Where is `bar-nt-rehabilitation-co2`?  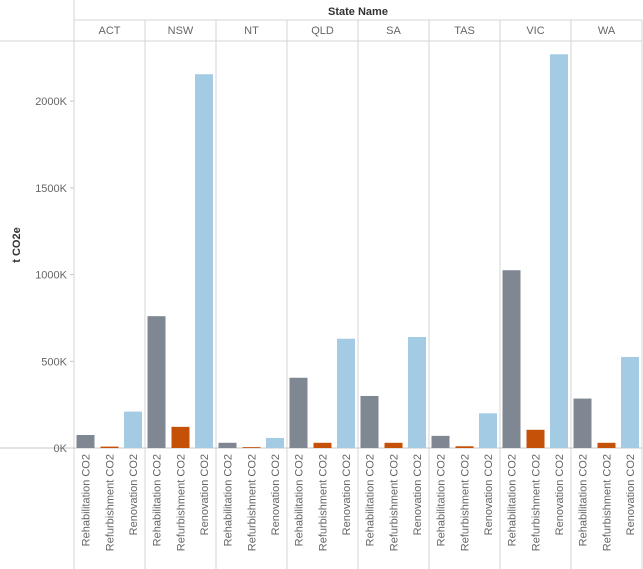
bar-nt-rehabilitation-co2 is located at coordinates (227, 445).